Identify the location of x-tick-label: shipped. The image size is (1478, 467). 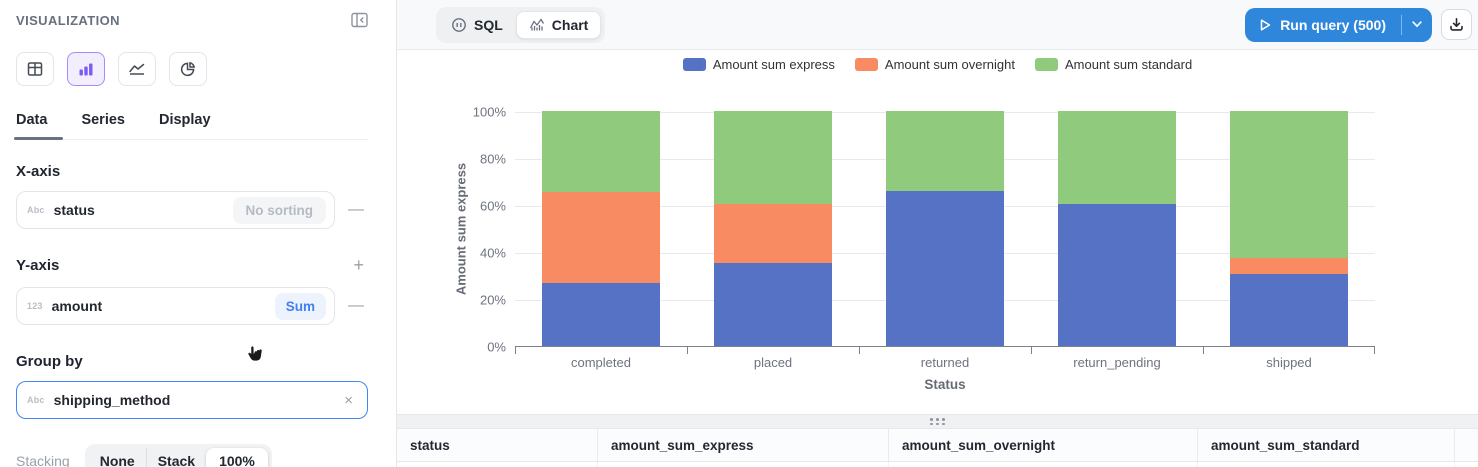
(1289, 362).